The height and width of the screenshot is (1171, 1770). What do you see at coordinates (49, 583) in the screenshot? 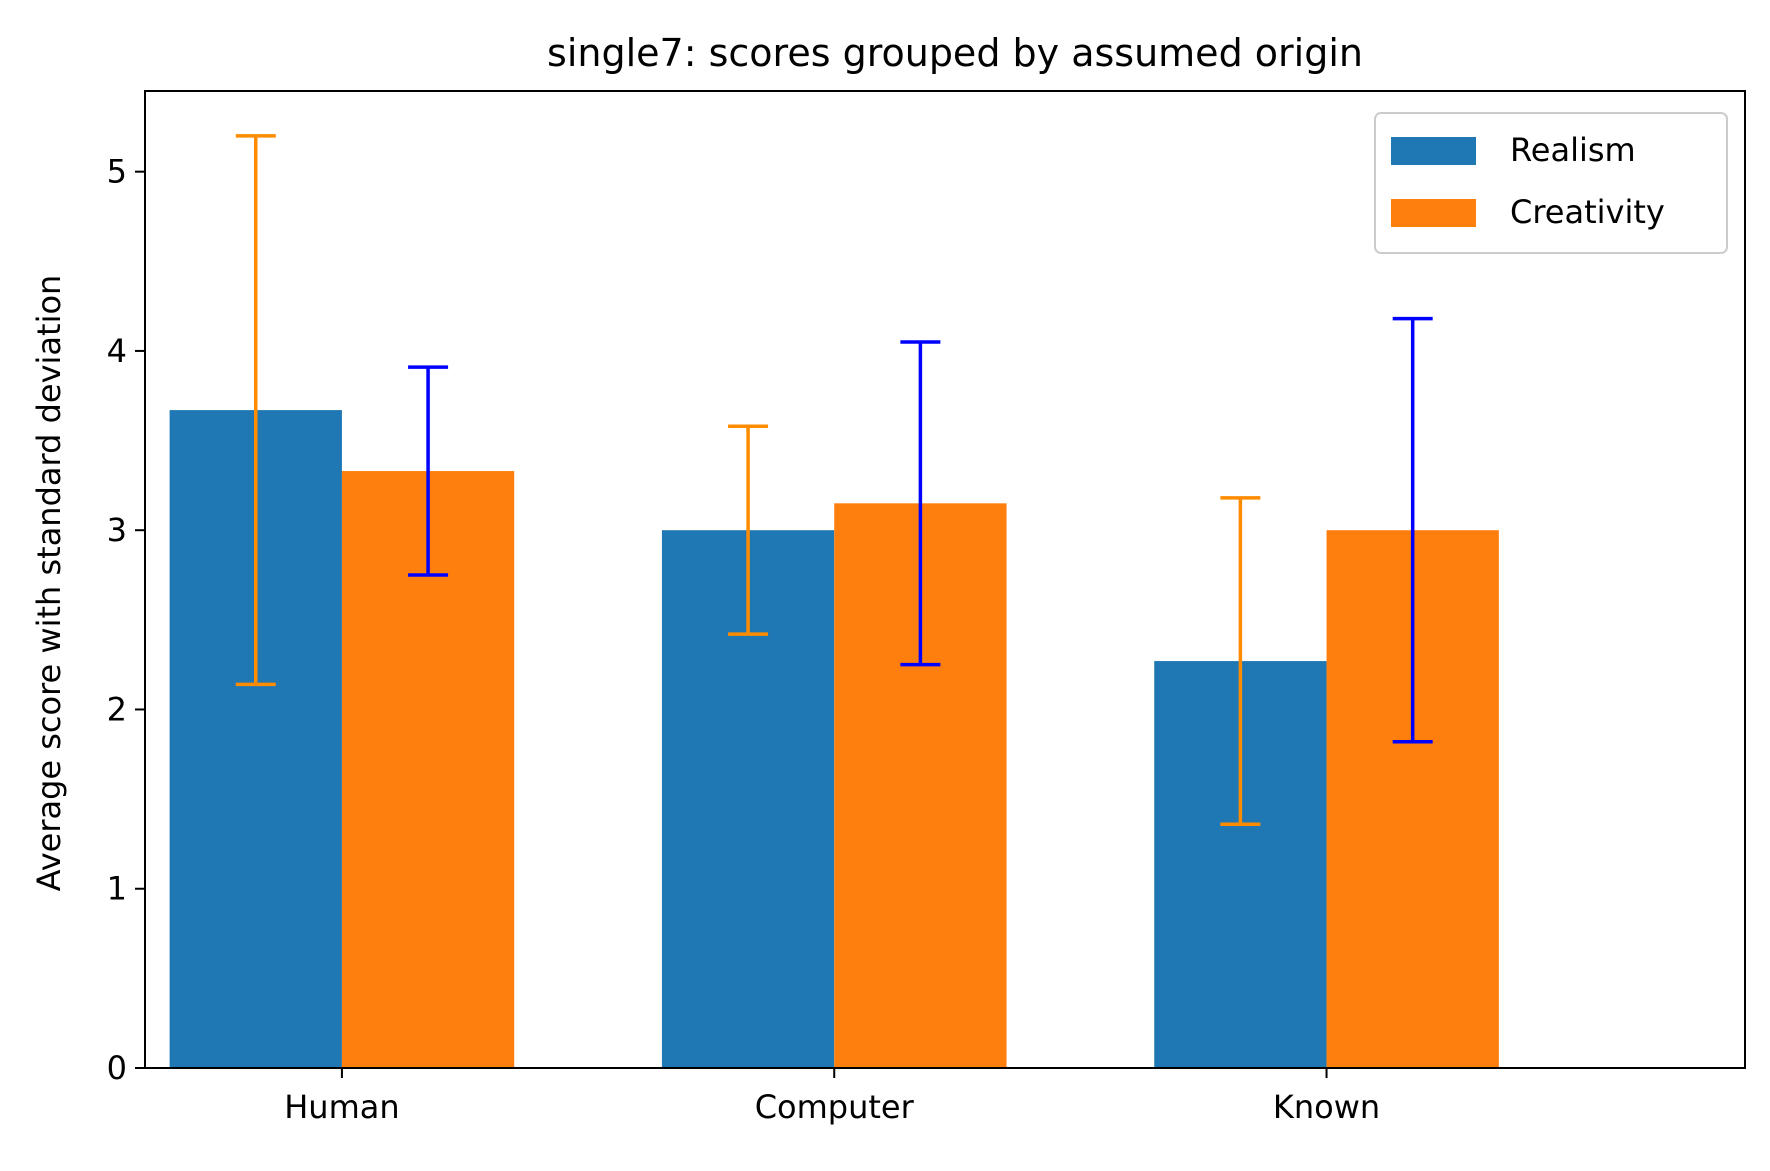
I see `y-axis-label: Average score with standard deviation` at bounding box center [49, 583].